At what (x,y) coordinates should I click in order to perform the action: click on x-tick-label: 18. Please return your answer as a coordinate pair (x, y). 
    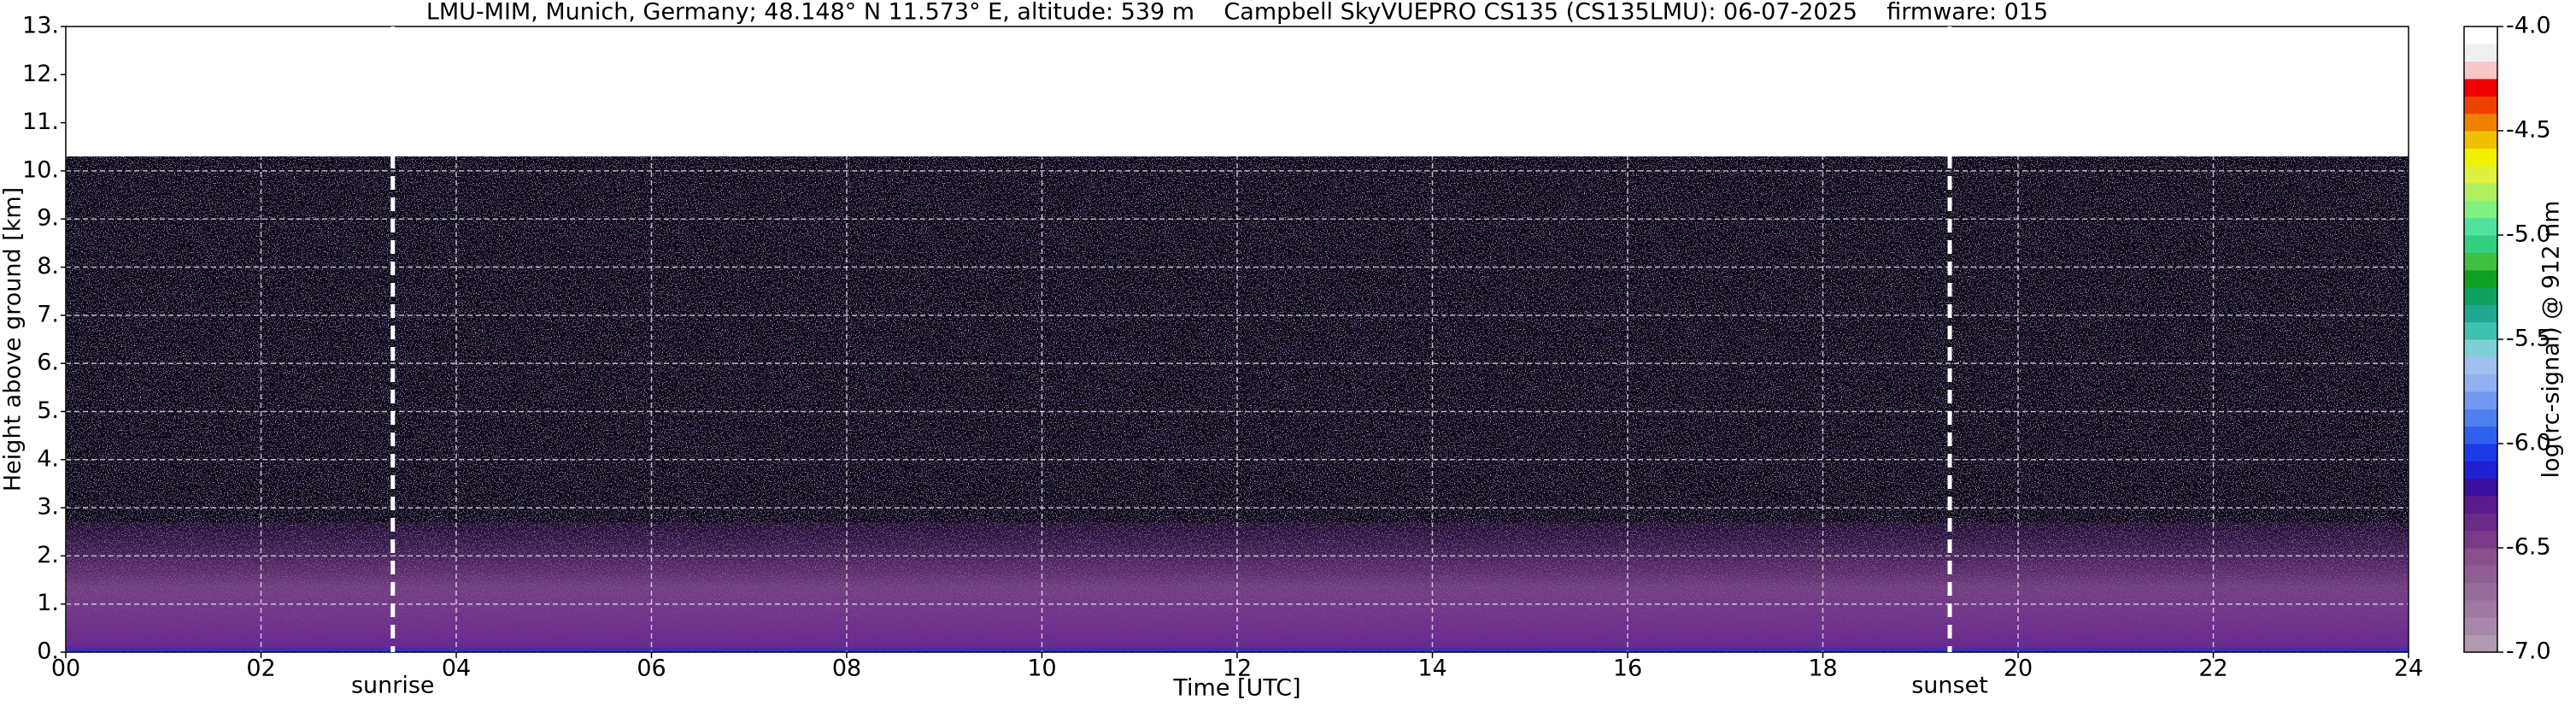
    Looking at the image, I should click on (1822, 669).